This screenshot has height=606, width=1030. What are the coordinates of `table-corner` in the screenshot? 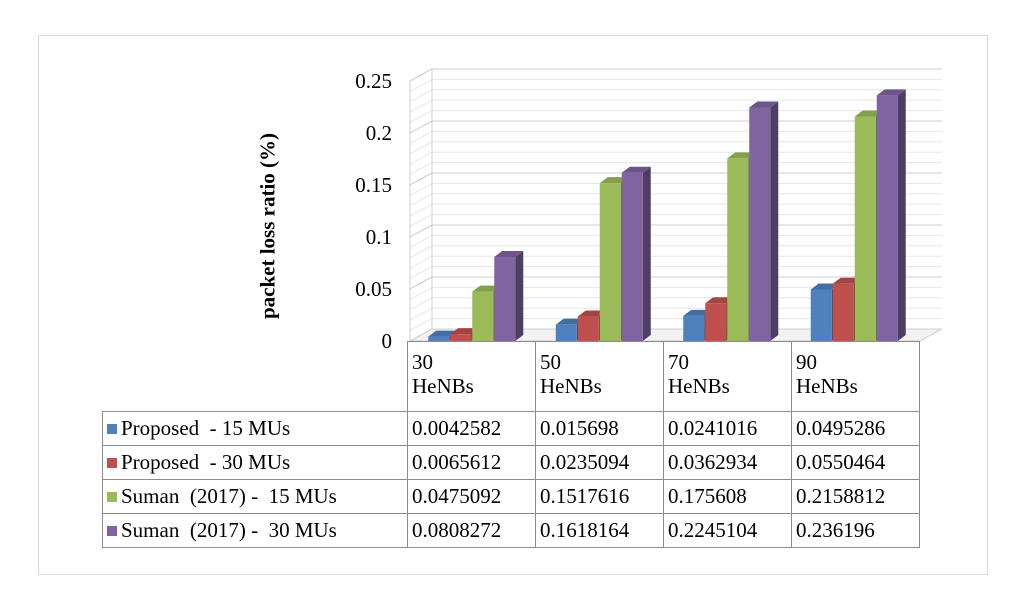 It's located at (255, 377).